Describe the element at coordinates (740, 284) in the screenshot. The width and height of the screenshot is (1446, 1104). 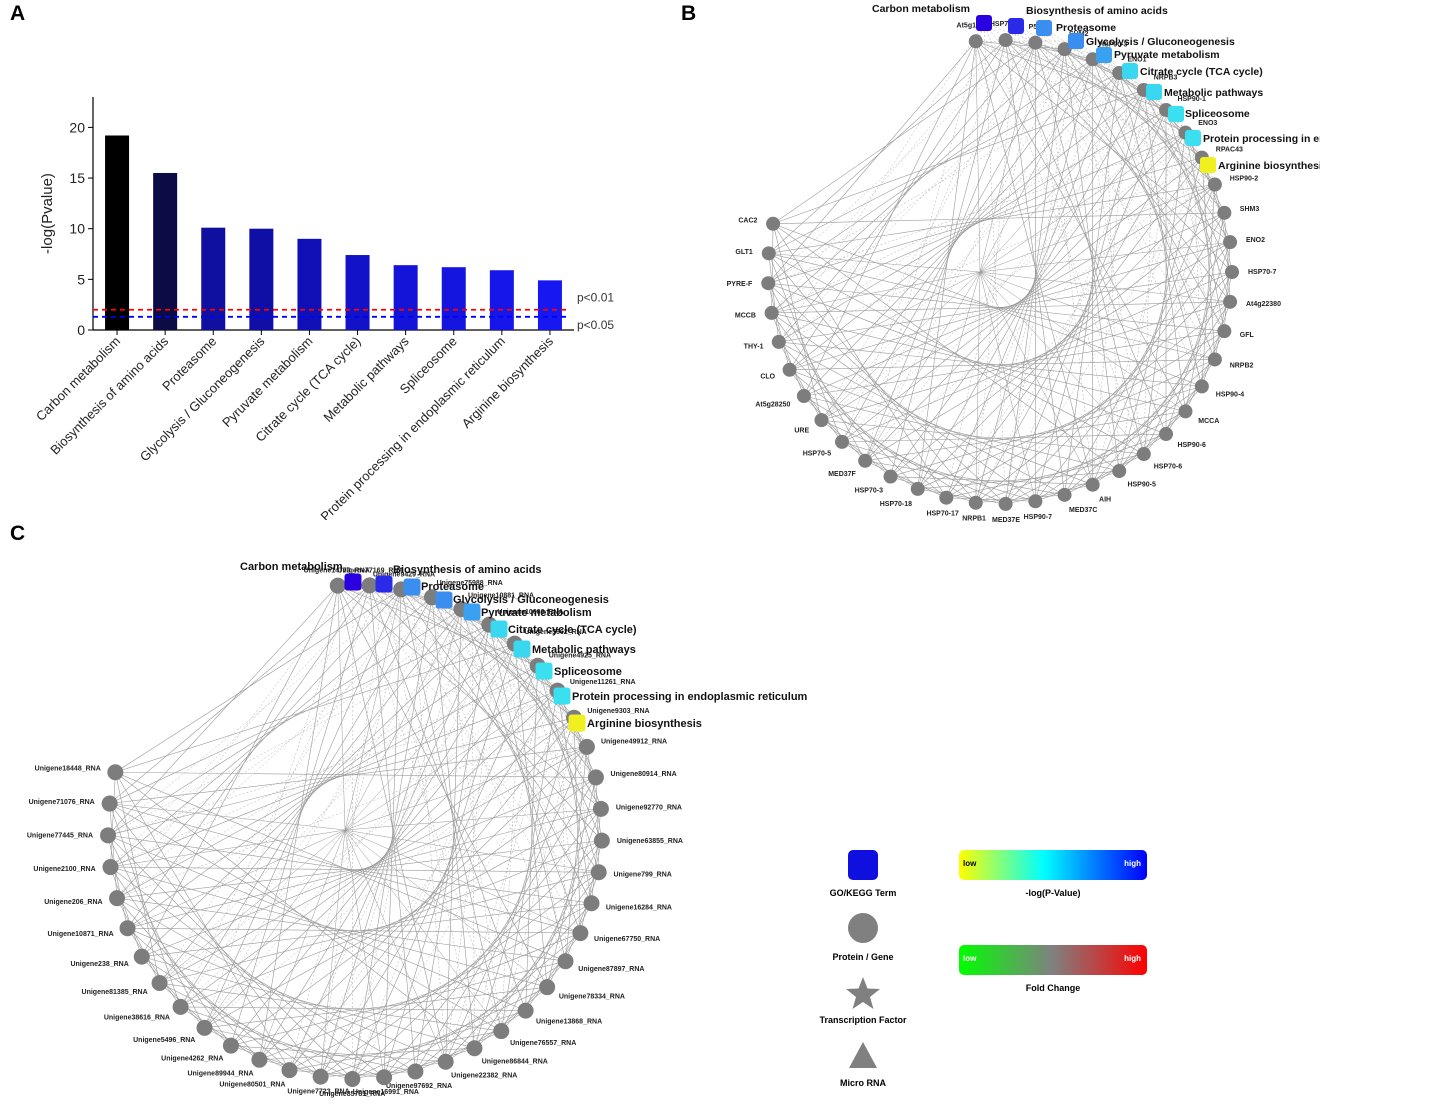
I see `gene-label: PYRE-F` at that location.